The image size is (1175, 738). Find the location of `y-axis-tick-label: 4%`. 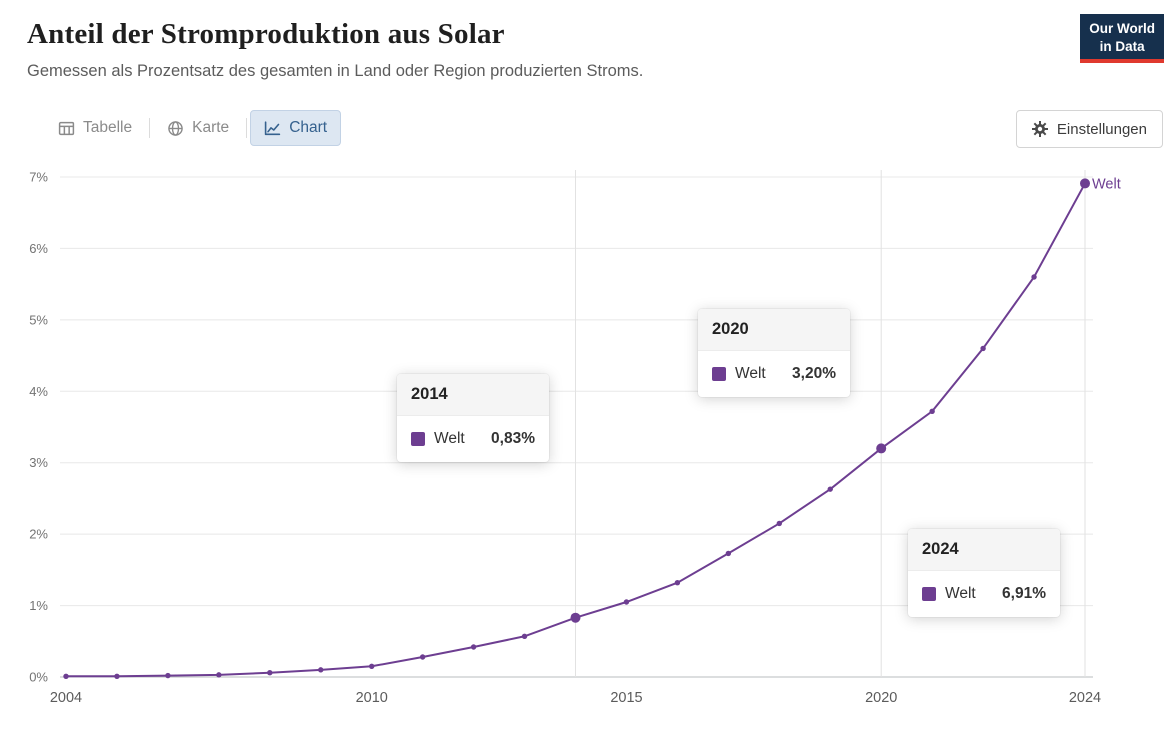

y-axis-tick-label: 4% is located at coordinates (38, 391).